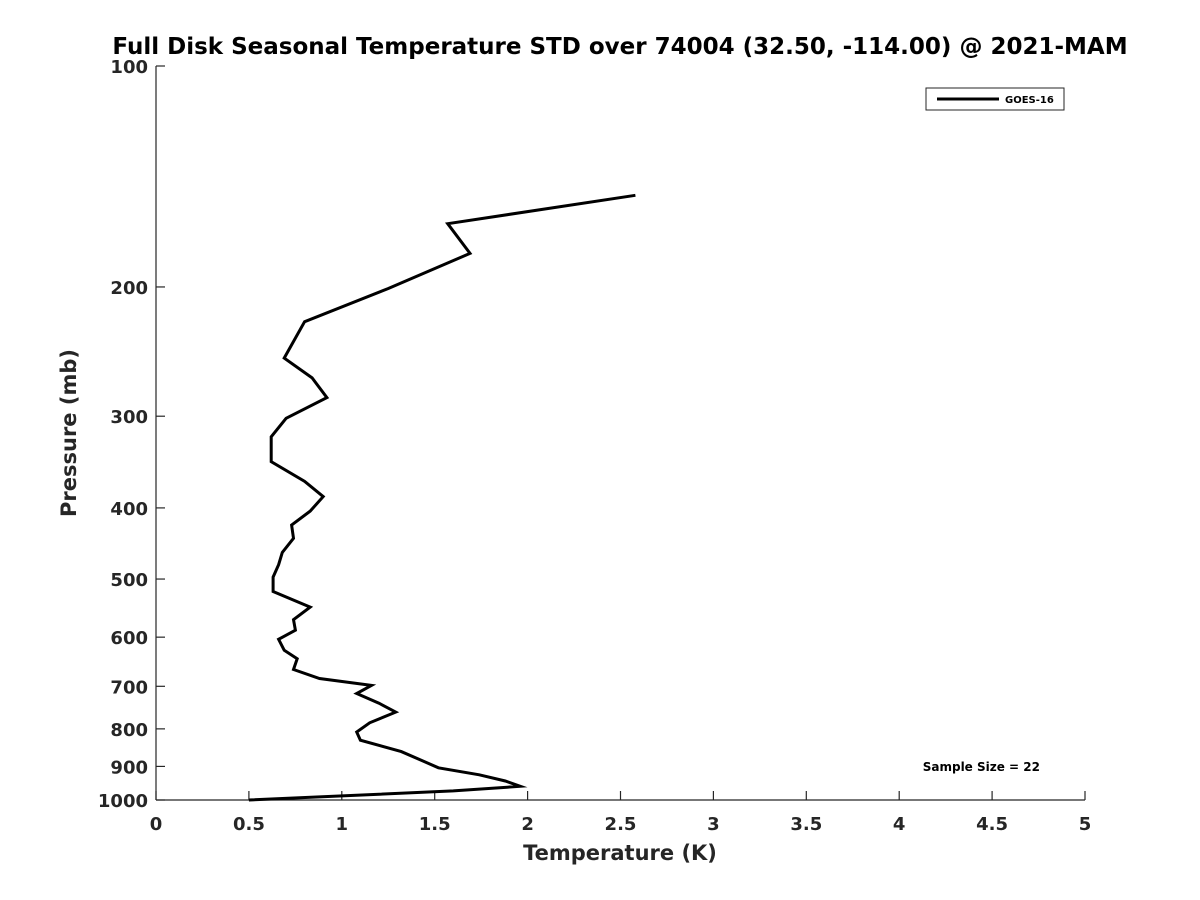 The height and width of the screenshot is (900, 1200). I want to click on legend-label-goes-16: GOES-16, so click(1029, 100).